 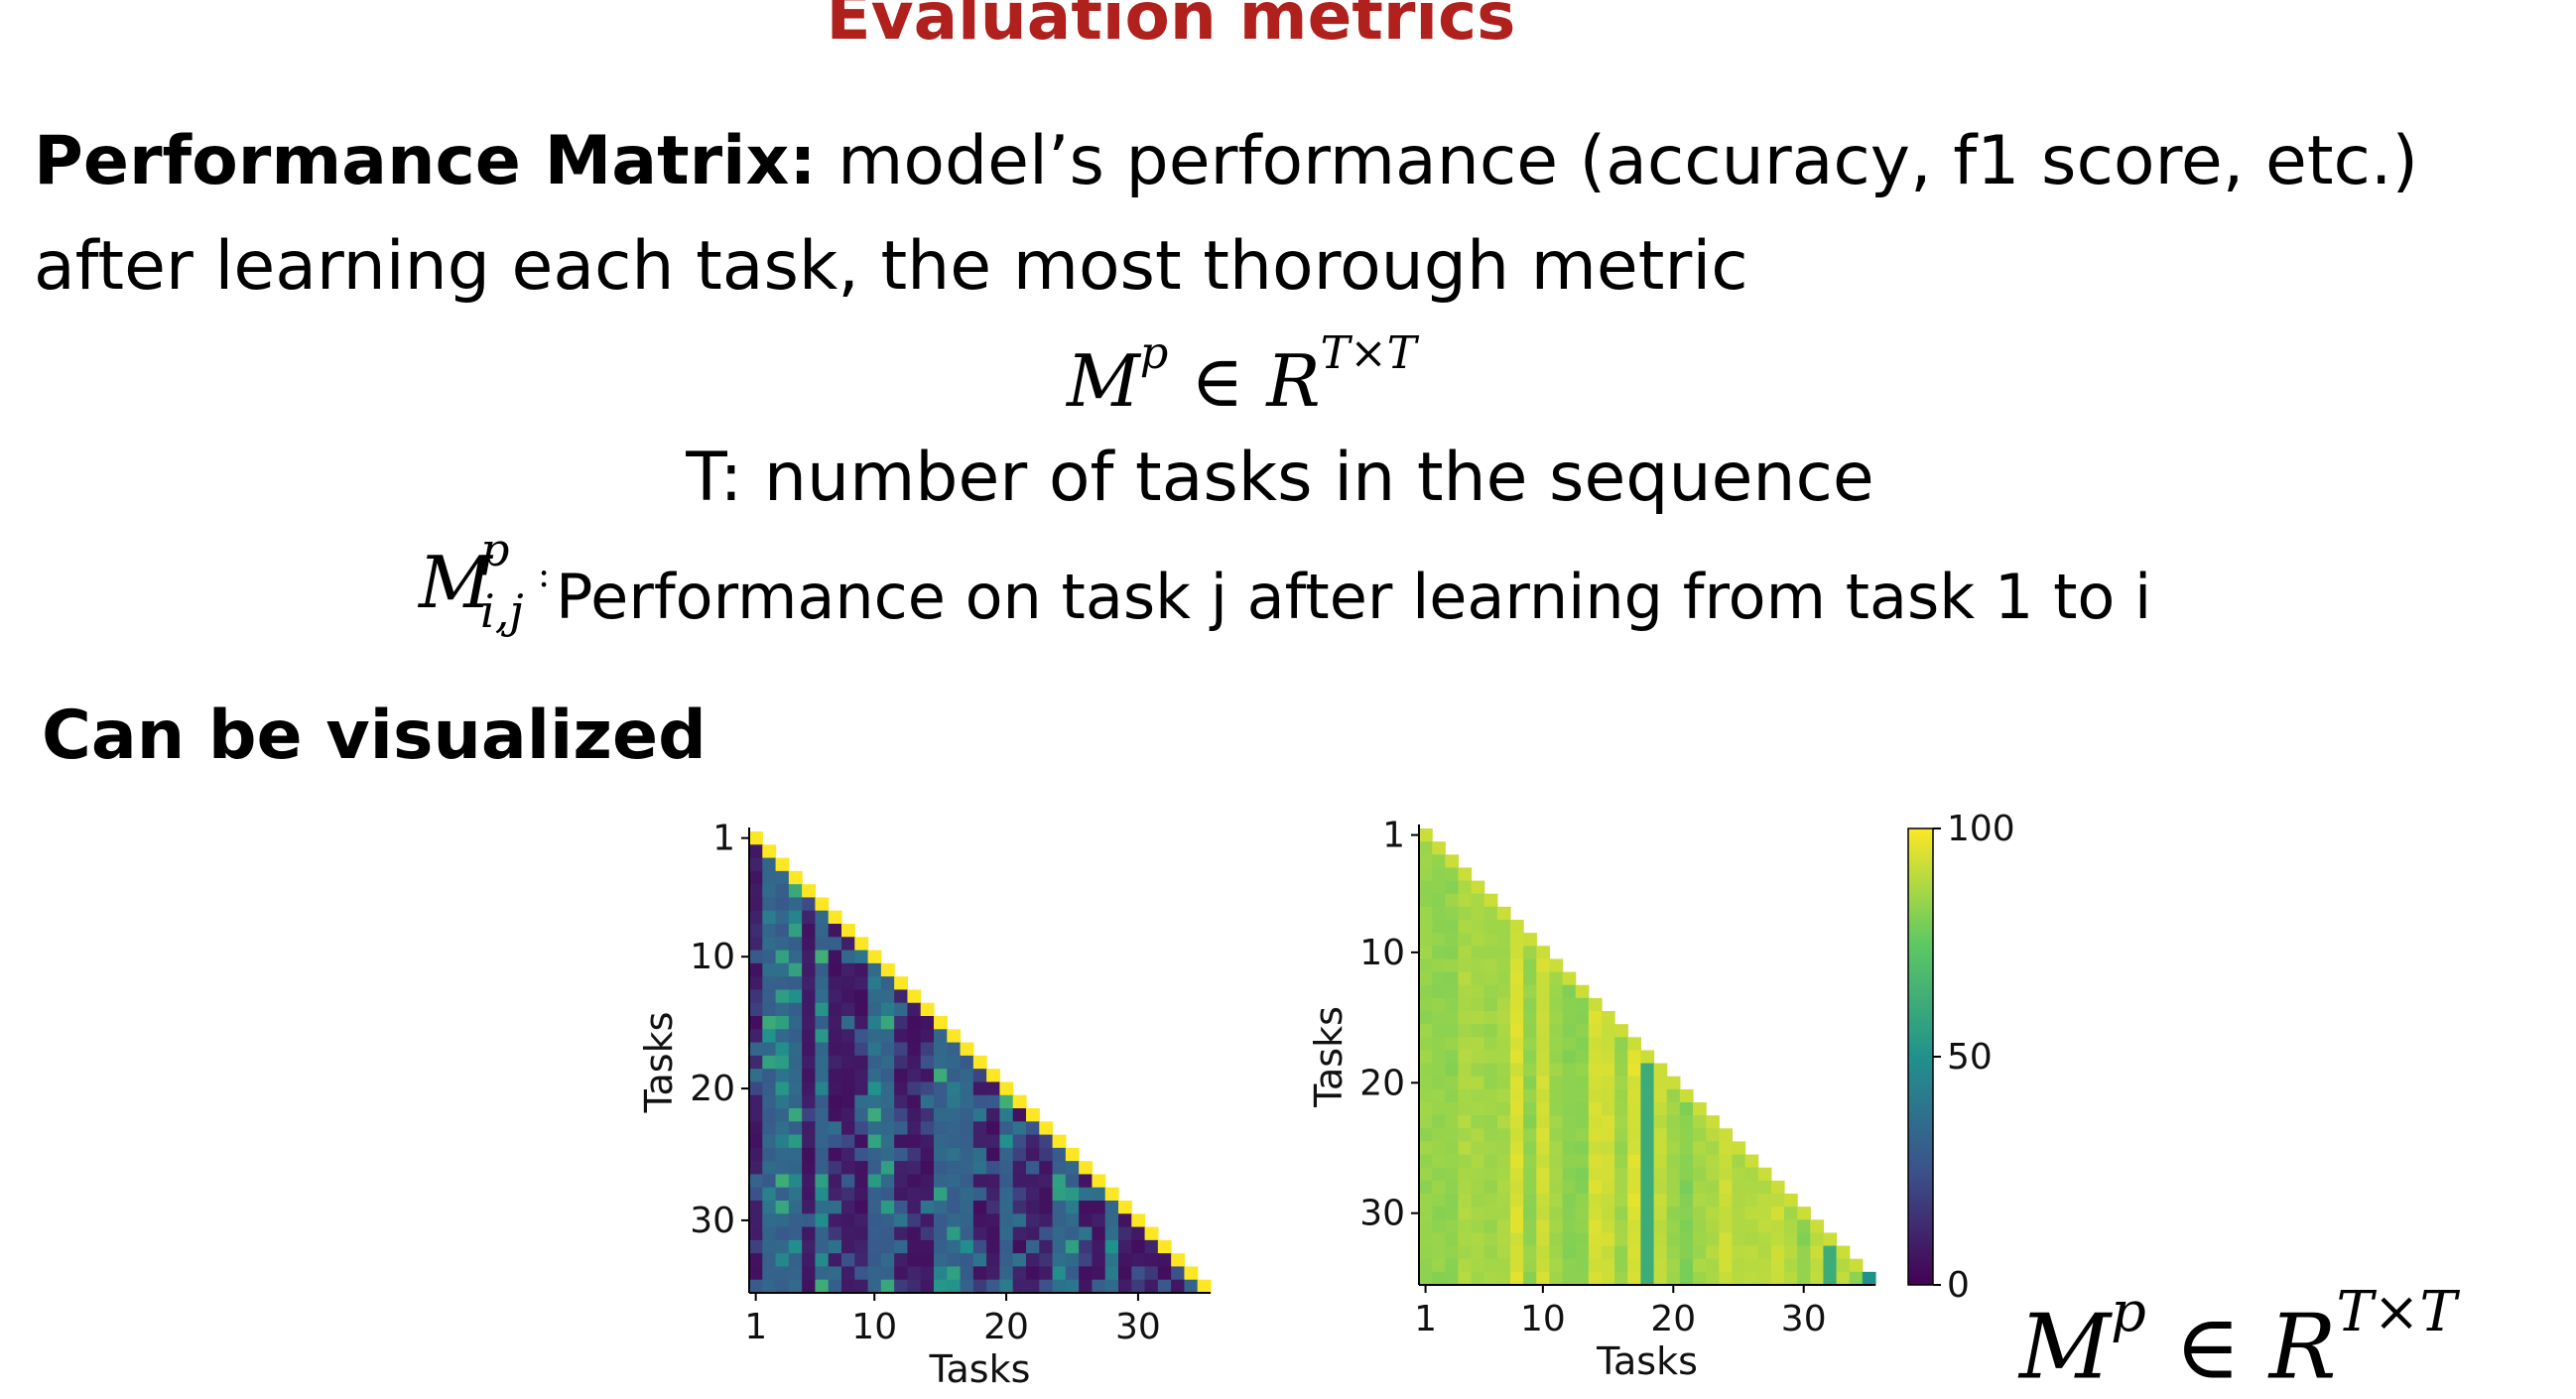 What do you see at coordinates (1673, 1319) in the screenshot?
I see `x-tick-label: 20` at bounding box center [1673, 1319].